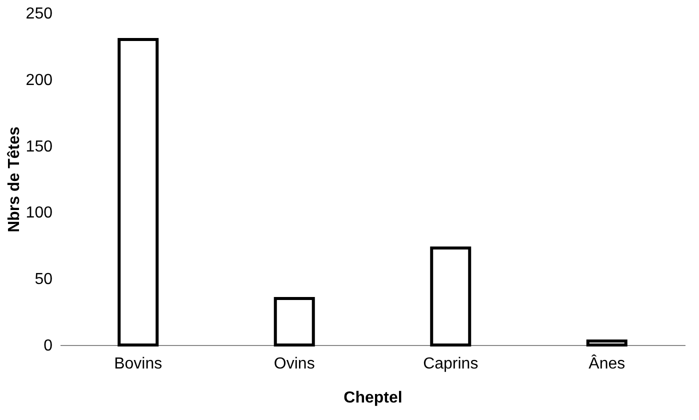 This screenshot has width=699, height=420. Describe the element at coordinates (450, 364) in the screenshot. I see `x-tick-label: Caprins` at that location.